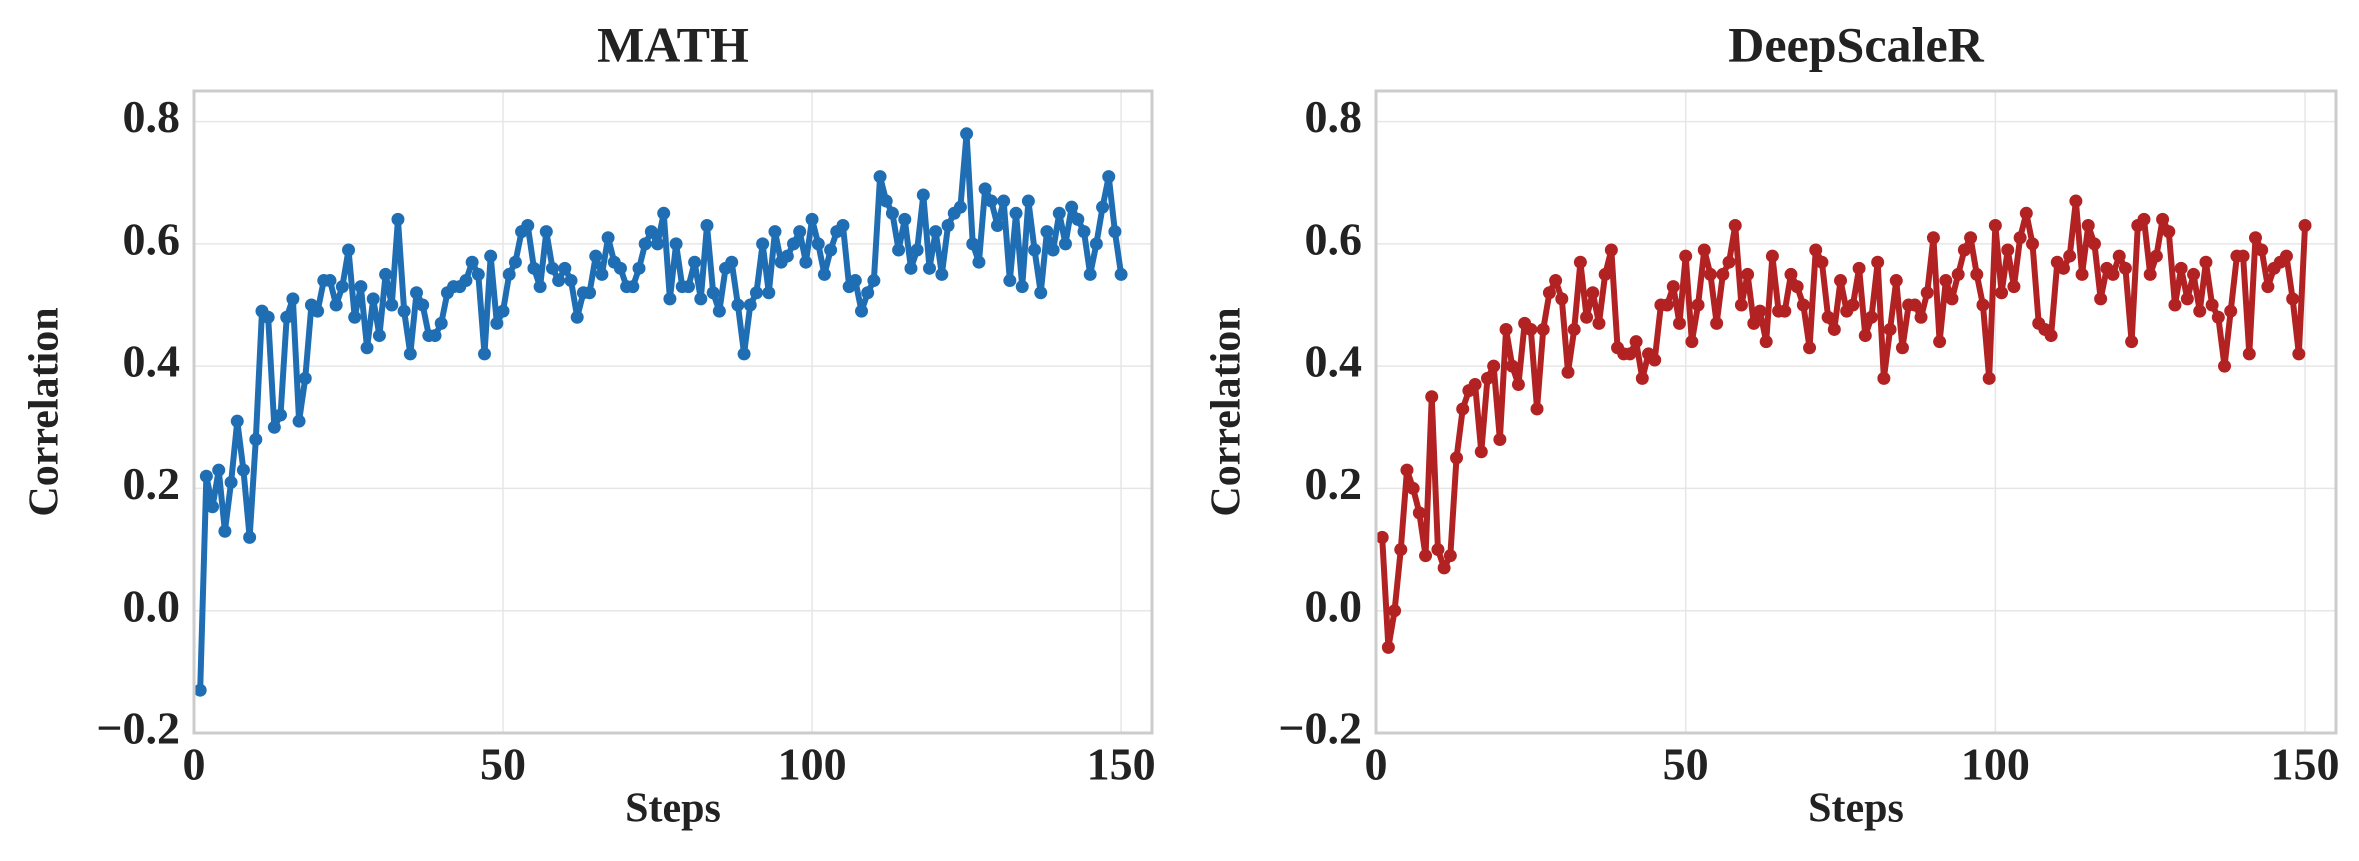 This screenshot has height=861, width=2359. Describe the element at coordinates (1334, 483) in the screenshot. I see `y-tick-label: 0.2` at that location.